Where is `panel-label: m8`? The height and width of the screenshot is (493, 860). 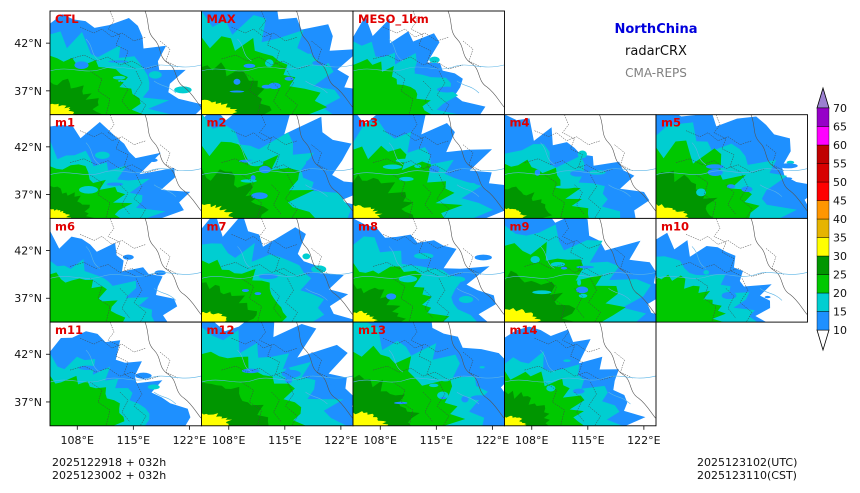 panel-label: m8 is located at coordinates (368, 226).